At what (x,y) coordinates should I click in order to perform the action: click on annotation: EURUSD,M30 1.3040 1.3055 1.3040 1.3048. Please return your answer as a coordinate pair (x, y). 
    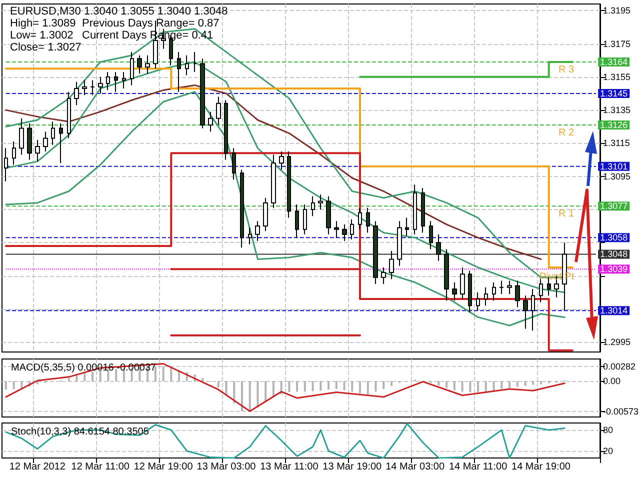
    Looking at the image, I should click on (119, 12).